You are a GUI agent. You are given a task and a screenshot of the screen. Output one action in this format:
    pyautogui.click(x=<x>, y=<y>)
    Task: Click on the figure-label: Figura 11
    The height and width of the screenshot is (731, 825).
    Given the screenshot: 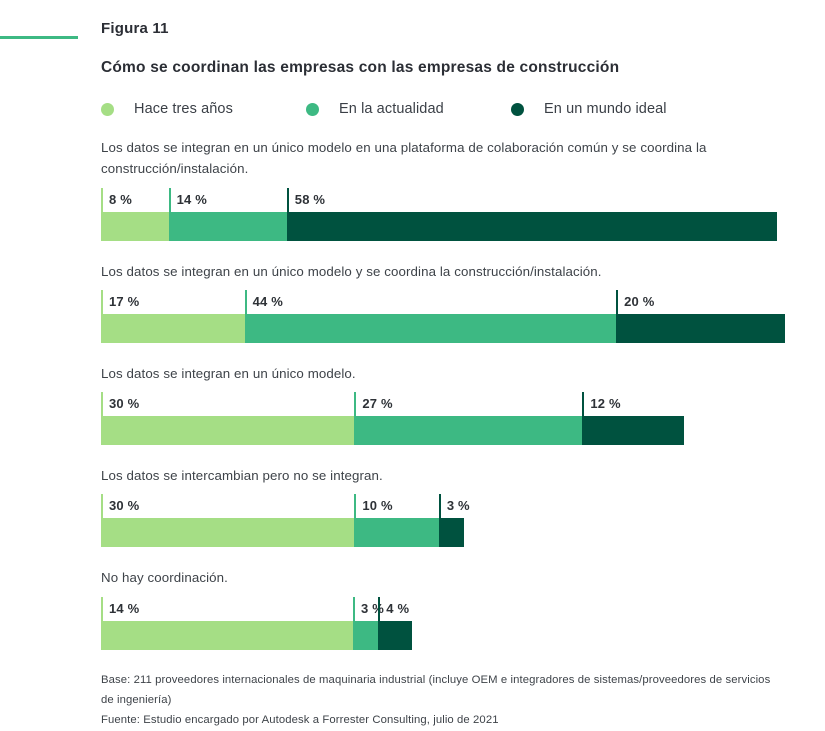 What is the action you would take?
    pyautogui.click(x=135, y=28)
    